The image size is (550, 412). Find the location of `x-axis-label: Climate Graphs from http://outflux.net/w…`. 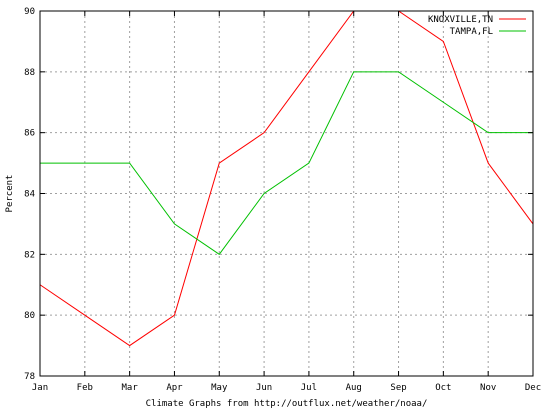

x-axis-label: Climate Graphs from http://outflux.net/w… is located at coordinates (287, 404).